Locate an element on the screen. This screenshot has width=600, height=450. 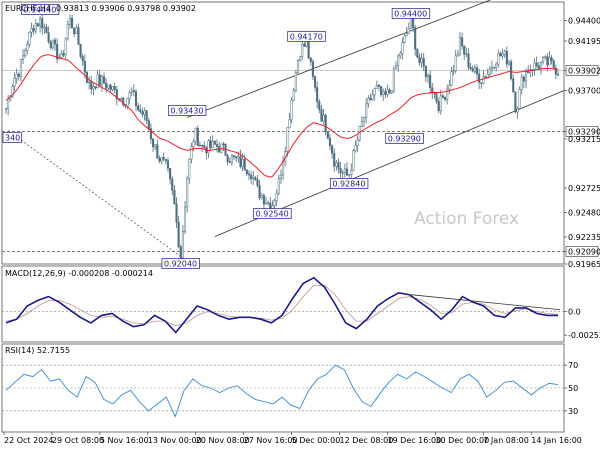
price-tick-label: 0.93902 is located at coordinates (584, 70).